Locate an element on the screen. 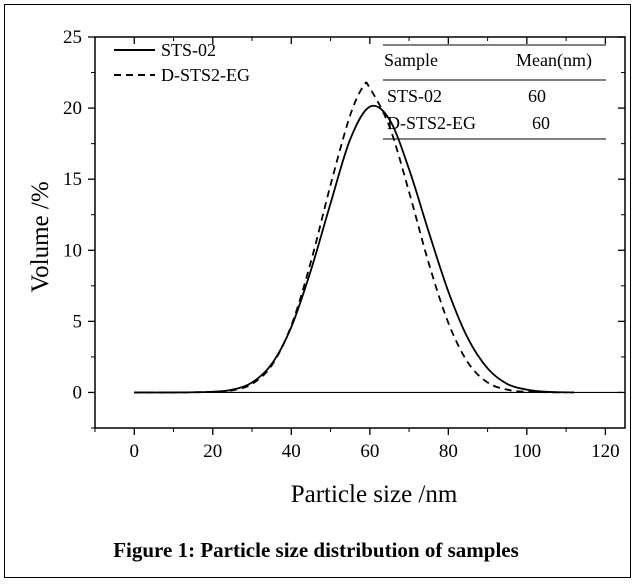 The image size is (637, 584). table-cell-sample-1: STS-02 is located at coordinates (414, 96).